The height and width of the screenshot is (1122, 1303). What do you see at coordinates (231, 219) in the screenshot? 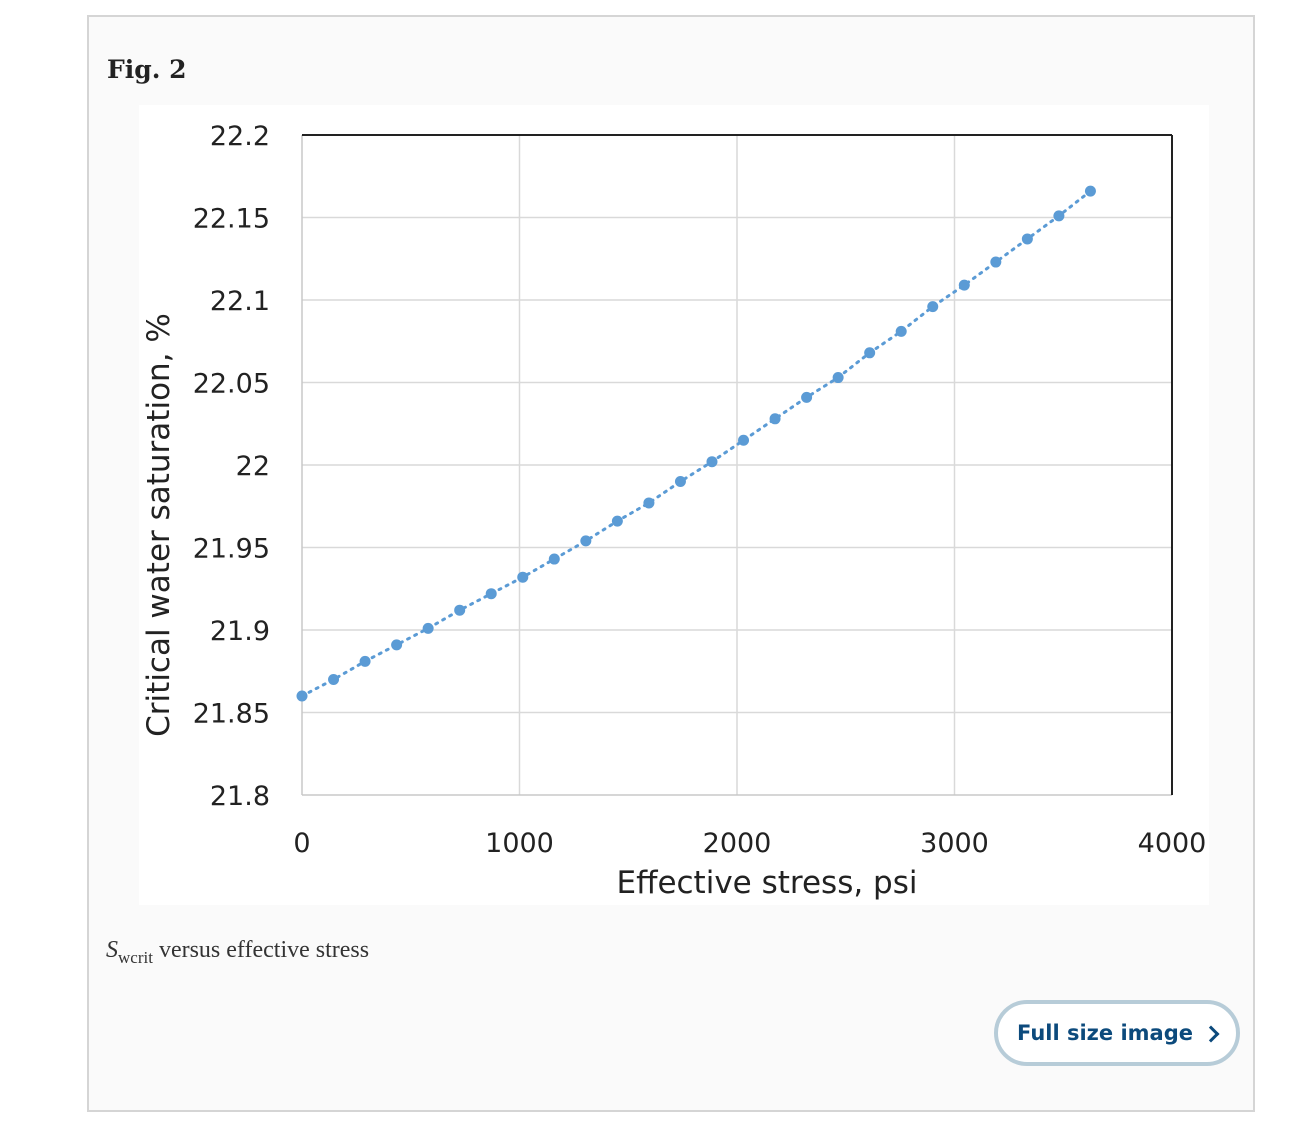
I see `y-tick-label: 22.15` at bounding box center [231, 219].